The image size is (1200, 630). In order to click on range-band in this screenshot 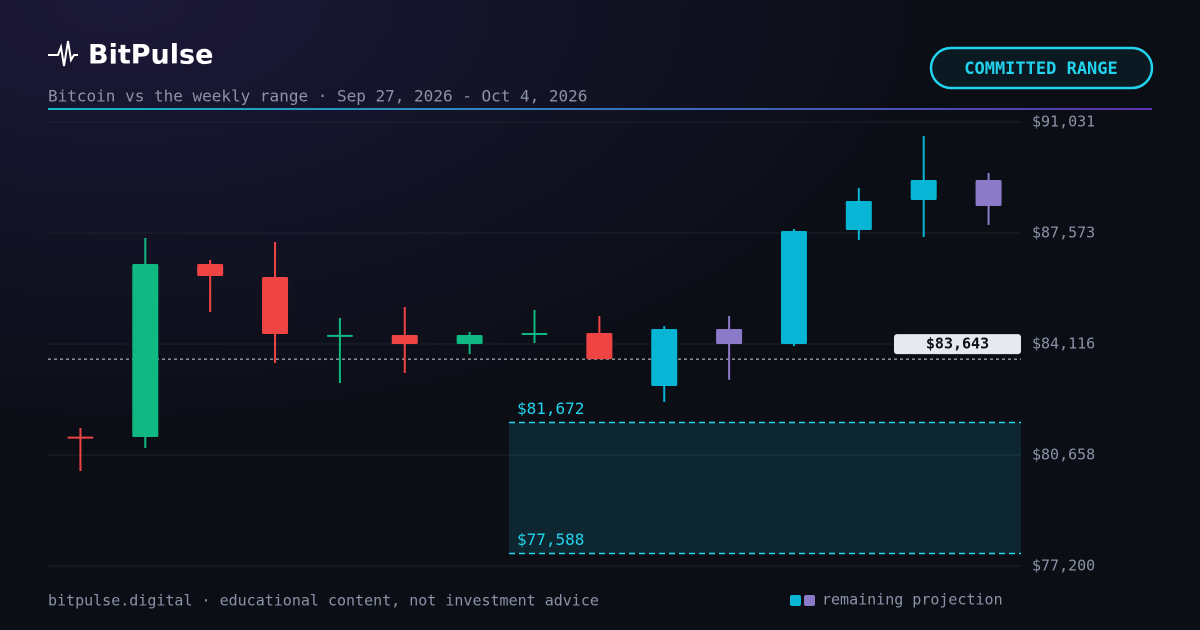, I will do `click(765, 488)`.